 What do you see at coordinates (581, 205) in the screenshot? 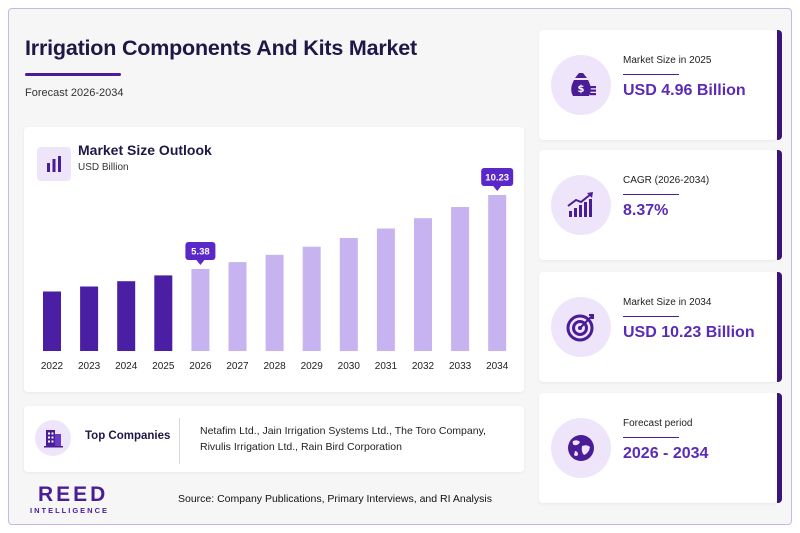
I see `growth-chart-icon` at bounding box center [581, 205].